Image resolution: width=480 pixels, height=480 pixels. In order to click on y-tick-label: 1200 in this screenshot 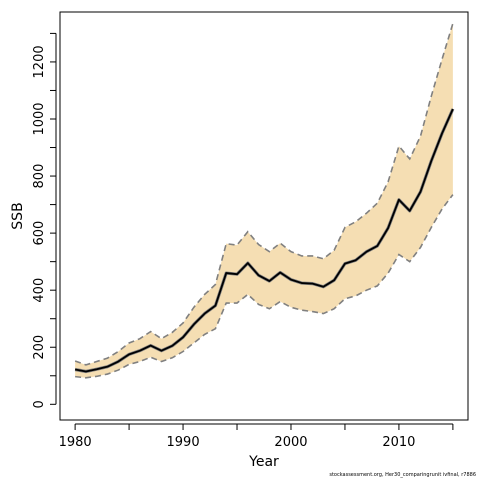, I will do `click(39, 61)`.